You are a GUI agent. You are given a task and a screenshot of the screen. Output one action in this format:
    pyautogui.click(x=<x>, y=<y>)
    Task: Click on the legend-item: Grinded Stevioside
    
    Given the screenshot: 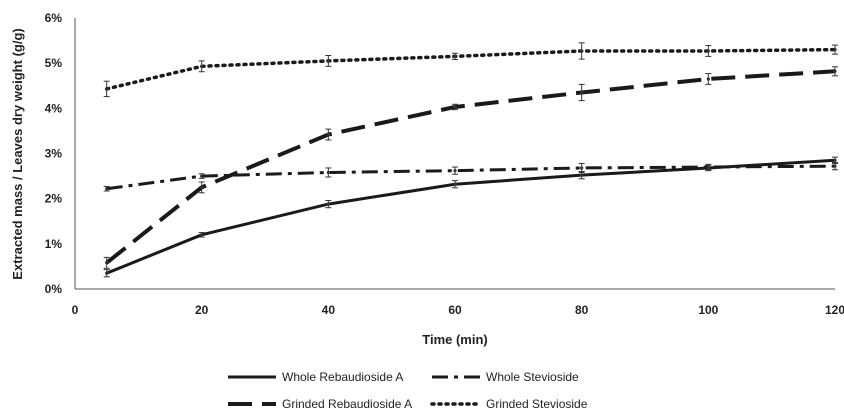 What is the action you would take?
    pyautogui.click(x=509, y=404)
    